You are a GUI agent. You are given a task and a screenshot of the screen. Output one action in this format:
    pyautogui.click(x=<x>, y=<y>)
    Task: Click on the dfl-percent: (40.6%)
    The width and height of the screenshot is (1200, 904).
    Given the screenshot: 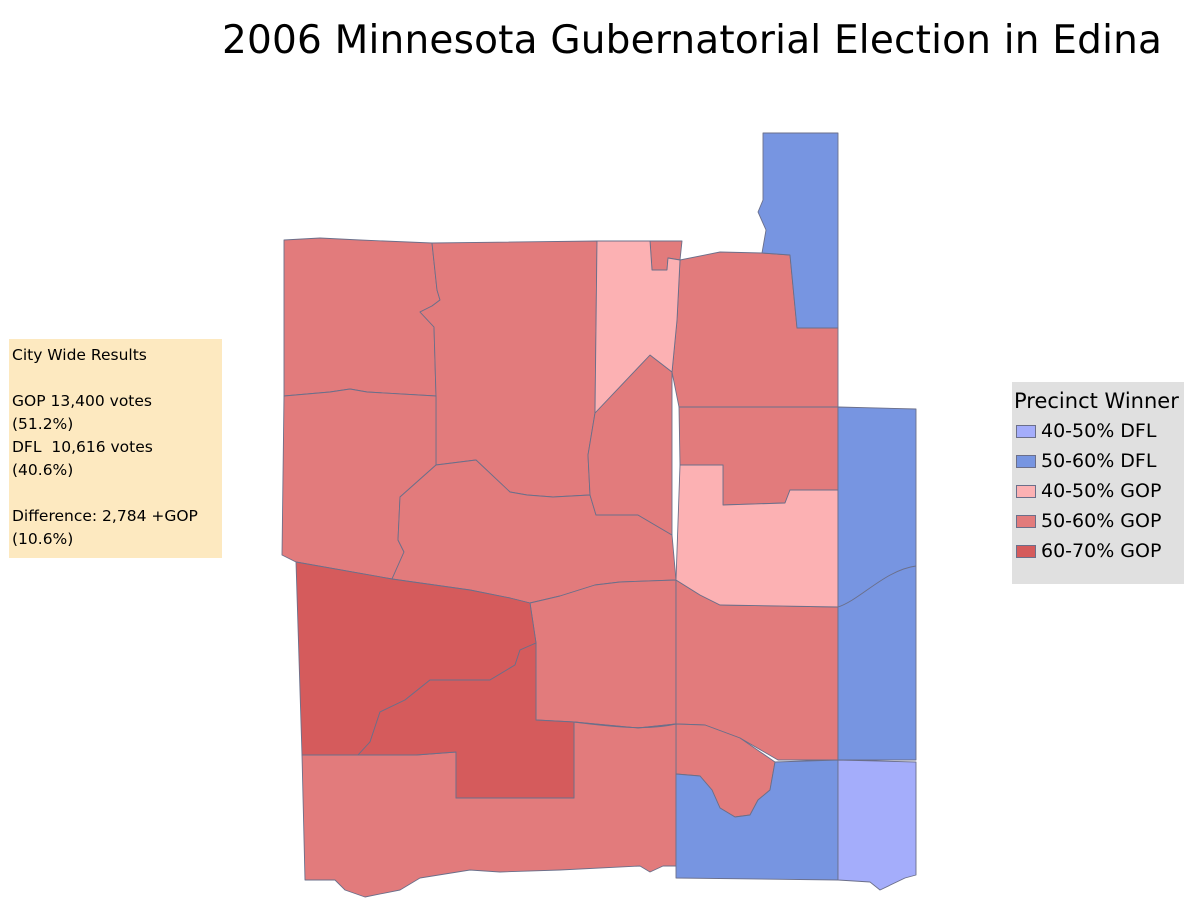 What is the action you would take?
    pyautogui.click(x=43, y=470)
    